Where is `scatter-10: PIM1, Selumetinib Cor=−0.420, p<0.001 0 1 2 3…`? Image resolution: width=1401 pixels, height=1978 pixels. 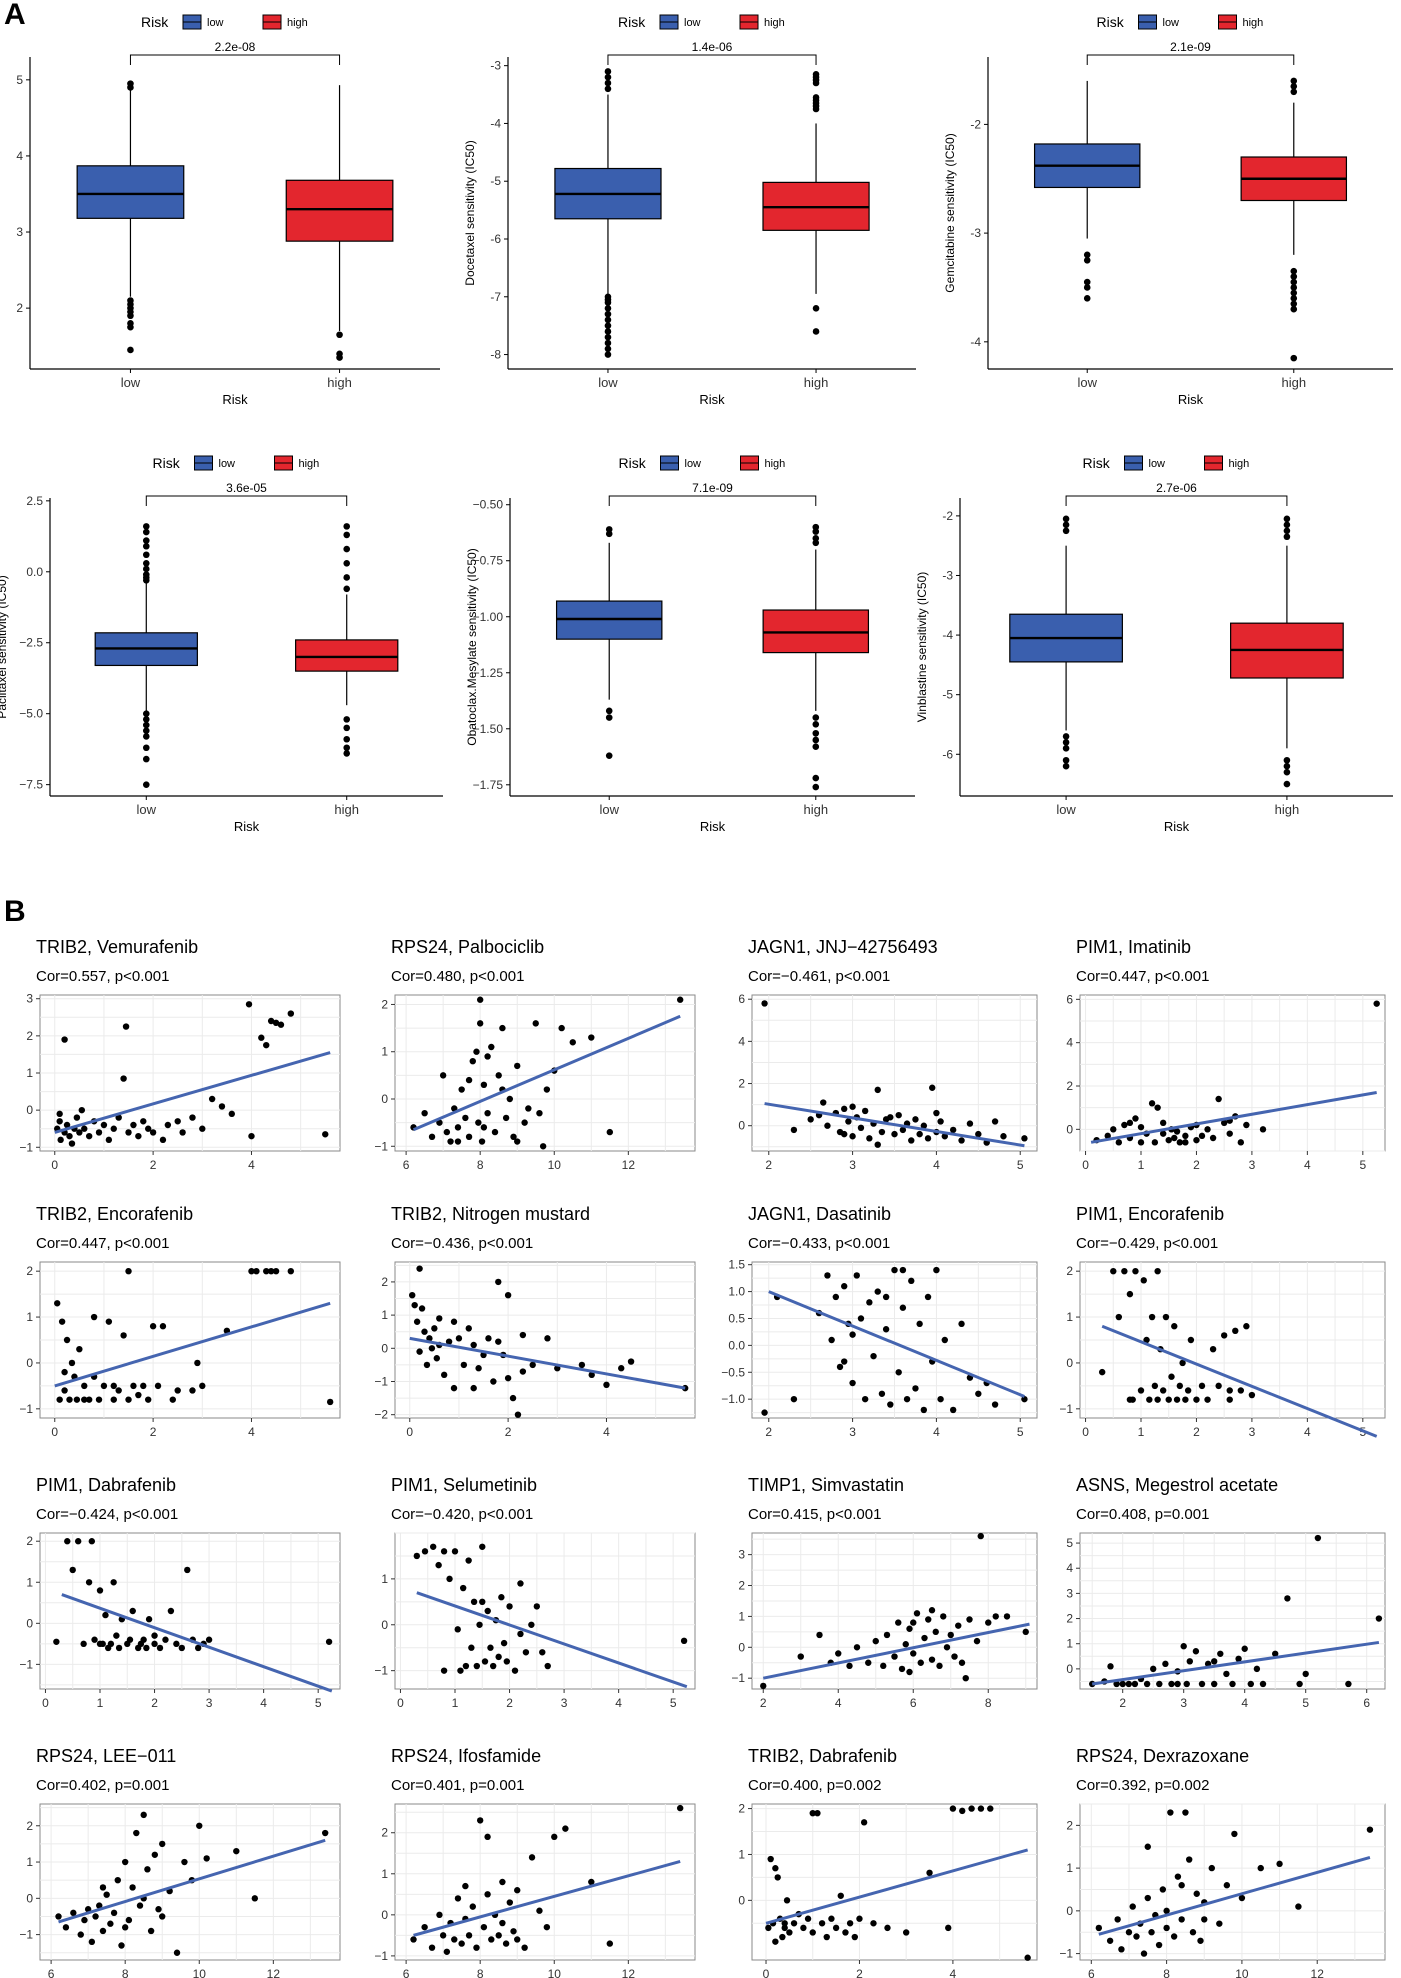 scatter-10: PIM1, Selumetinib Cor=−0.420, p<0.001 0 1 2 3… is located at coordinates (535, 1592).